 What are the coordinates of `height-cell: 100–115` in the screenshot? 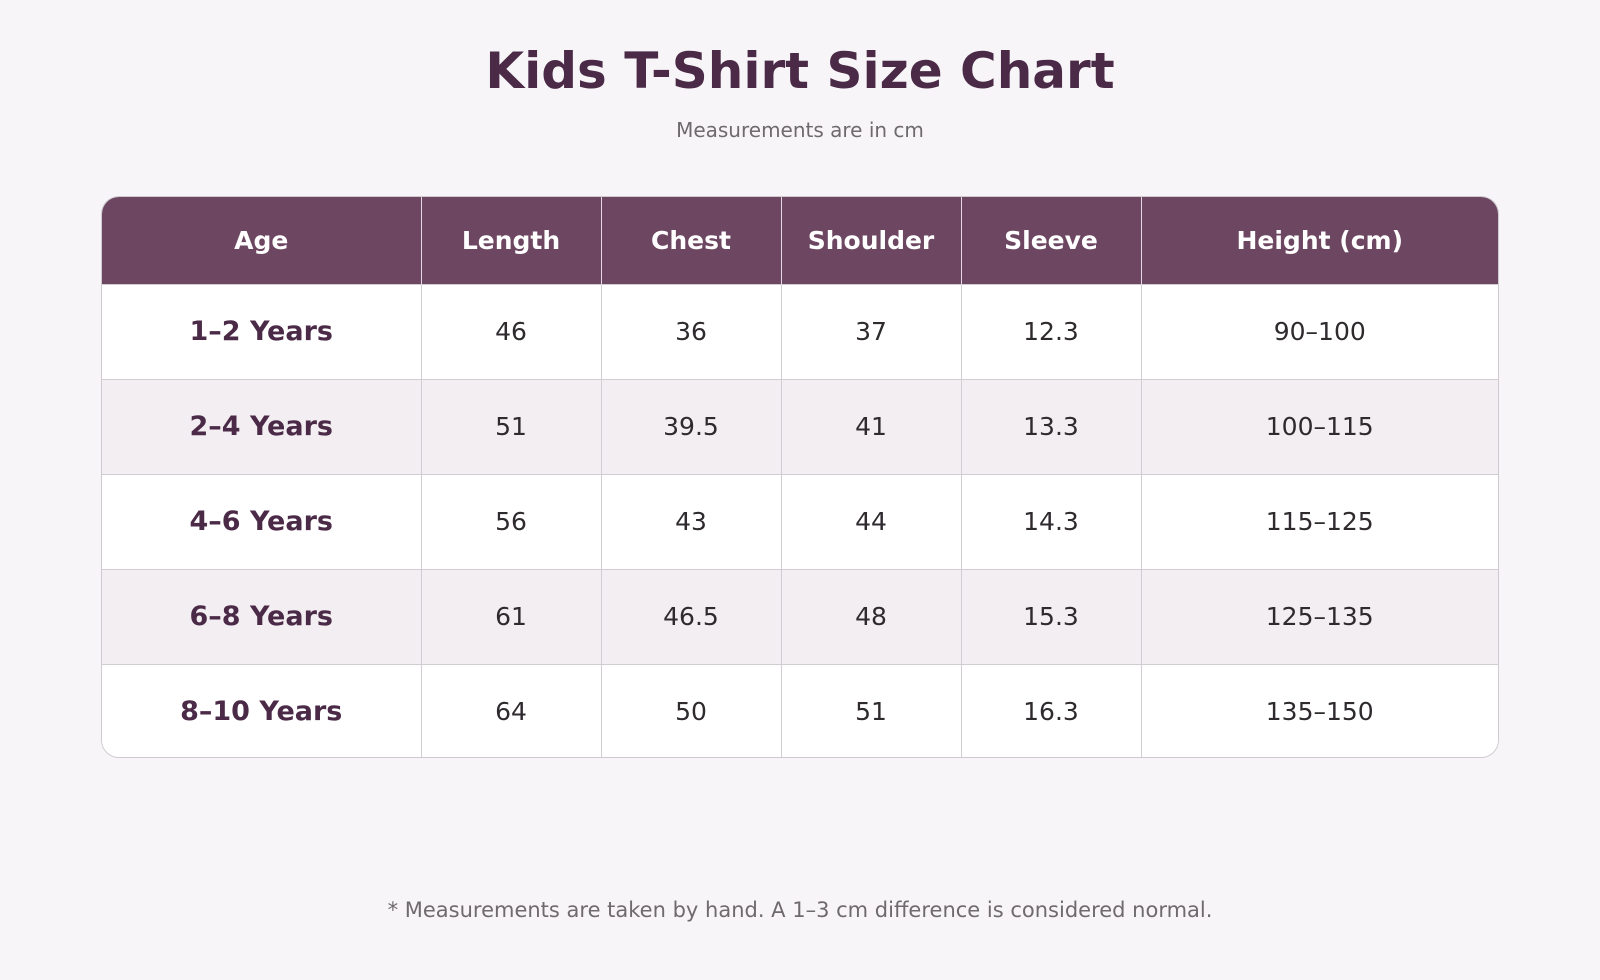 It's located at (1319, 426).